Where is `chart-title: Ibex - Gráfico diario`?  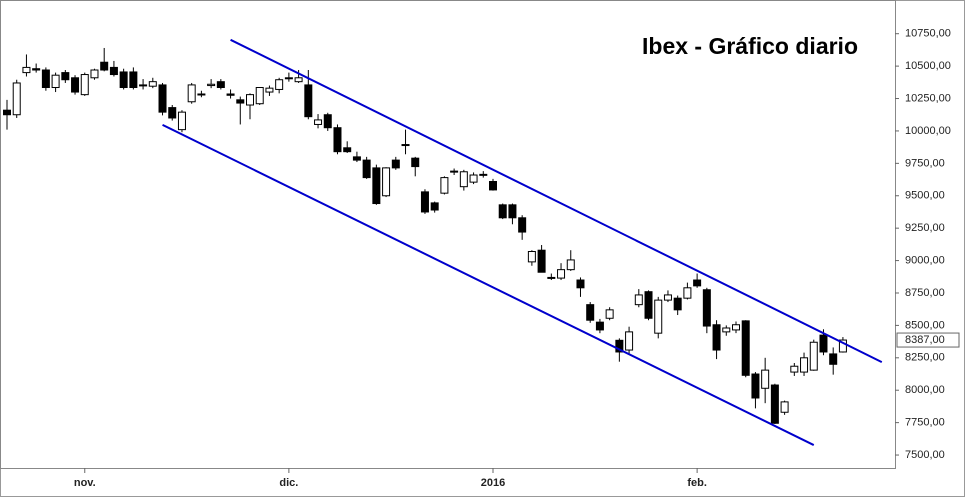
chart-title: Ibex - Gráfico diario is located at coordinates (750, 46).